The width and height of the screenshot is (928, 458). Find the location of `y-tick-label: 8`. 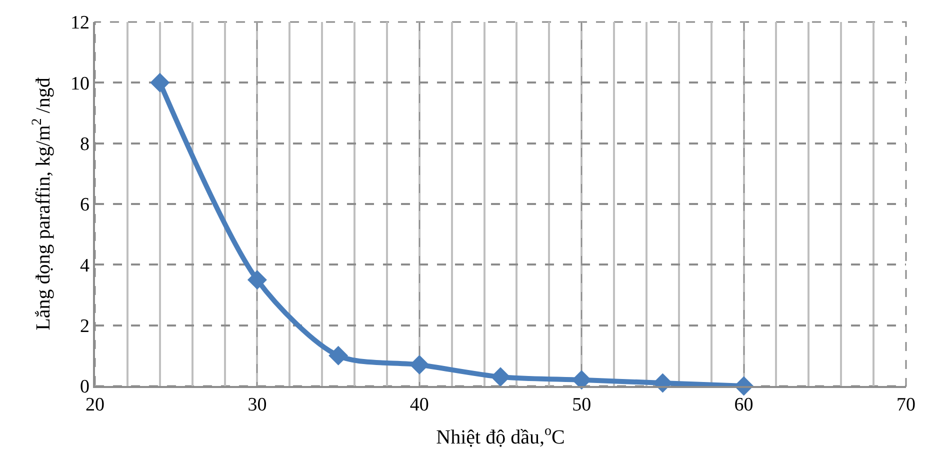

y-tick-label: 8 is located at coordinates (85, 144).